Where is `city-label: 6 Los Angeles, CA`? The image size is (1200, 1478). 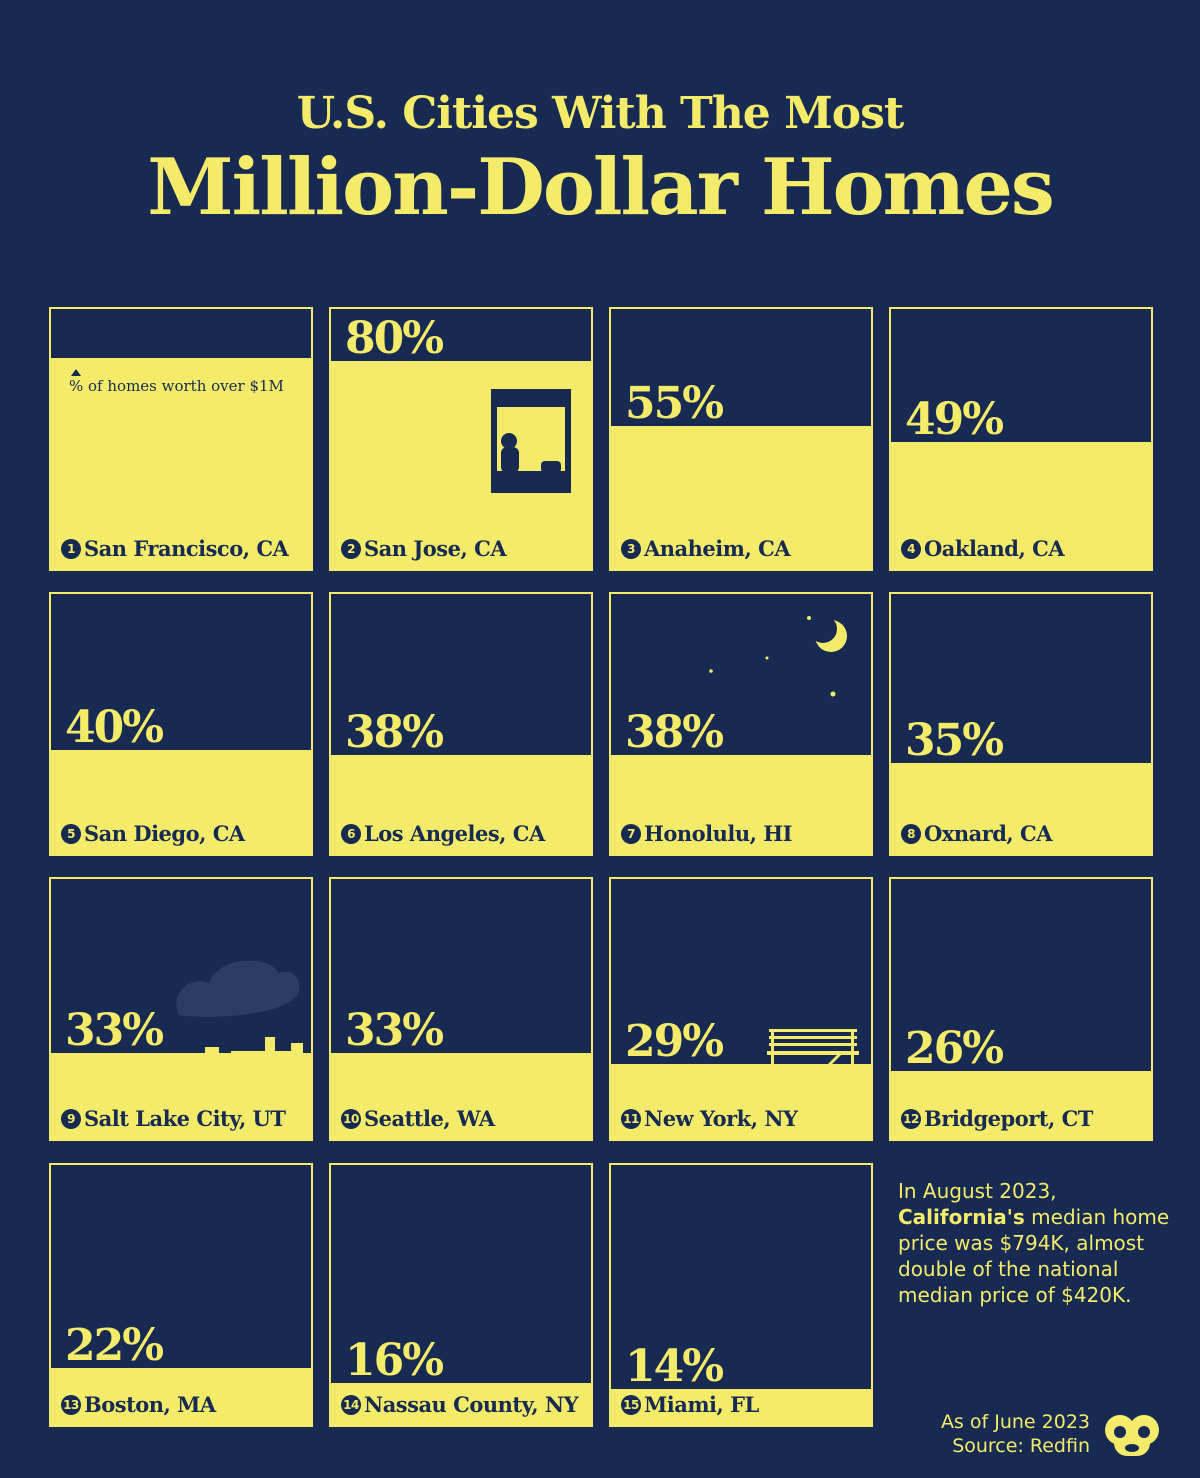
city-label: 6 Los Angeles, CA is located at coordinates (443, 833).